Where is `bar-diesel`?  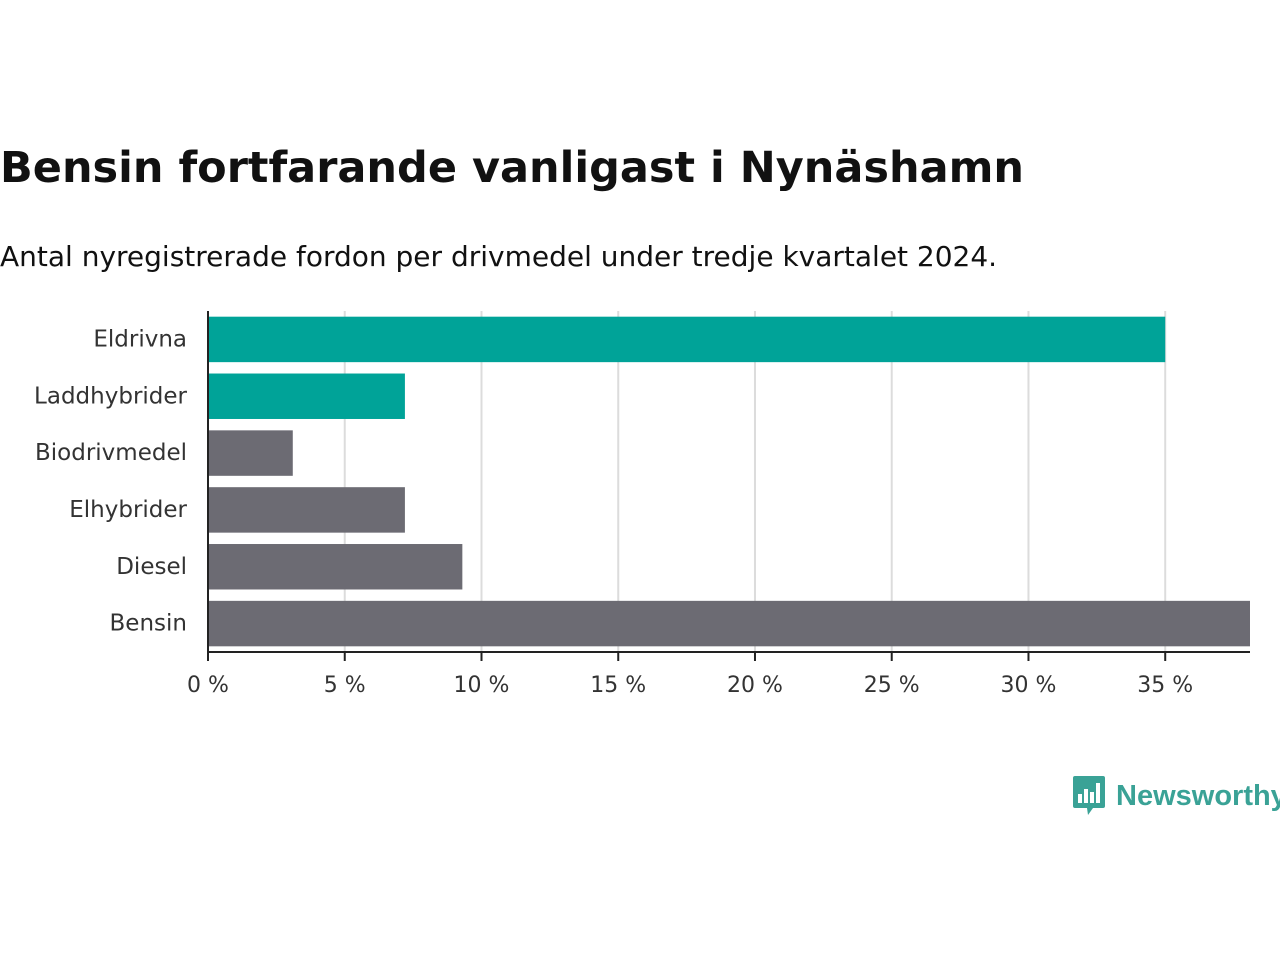 bar-diesel is located at coordinates (335, 567).